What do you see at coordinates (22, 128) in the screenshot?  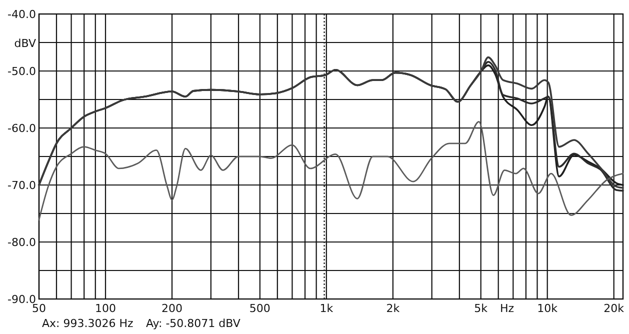 I see `y-tick-label: -60.0` at bounding box center [22, 128].